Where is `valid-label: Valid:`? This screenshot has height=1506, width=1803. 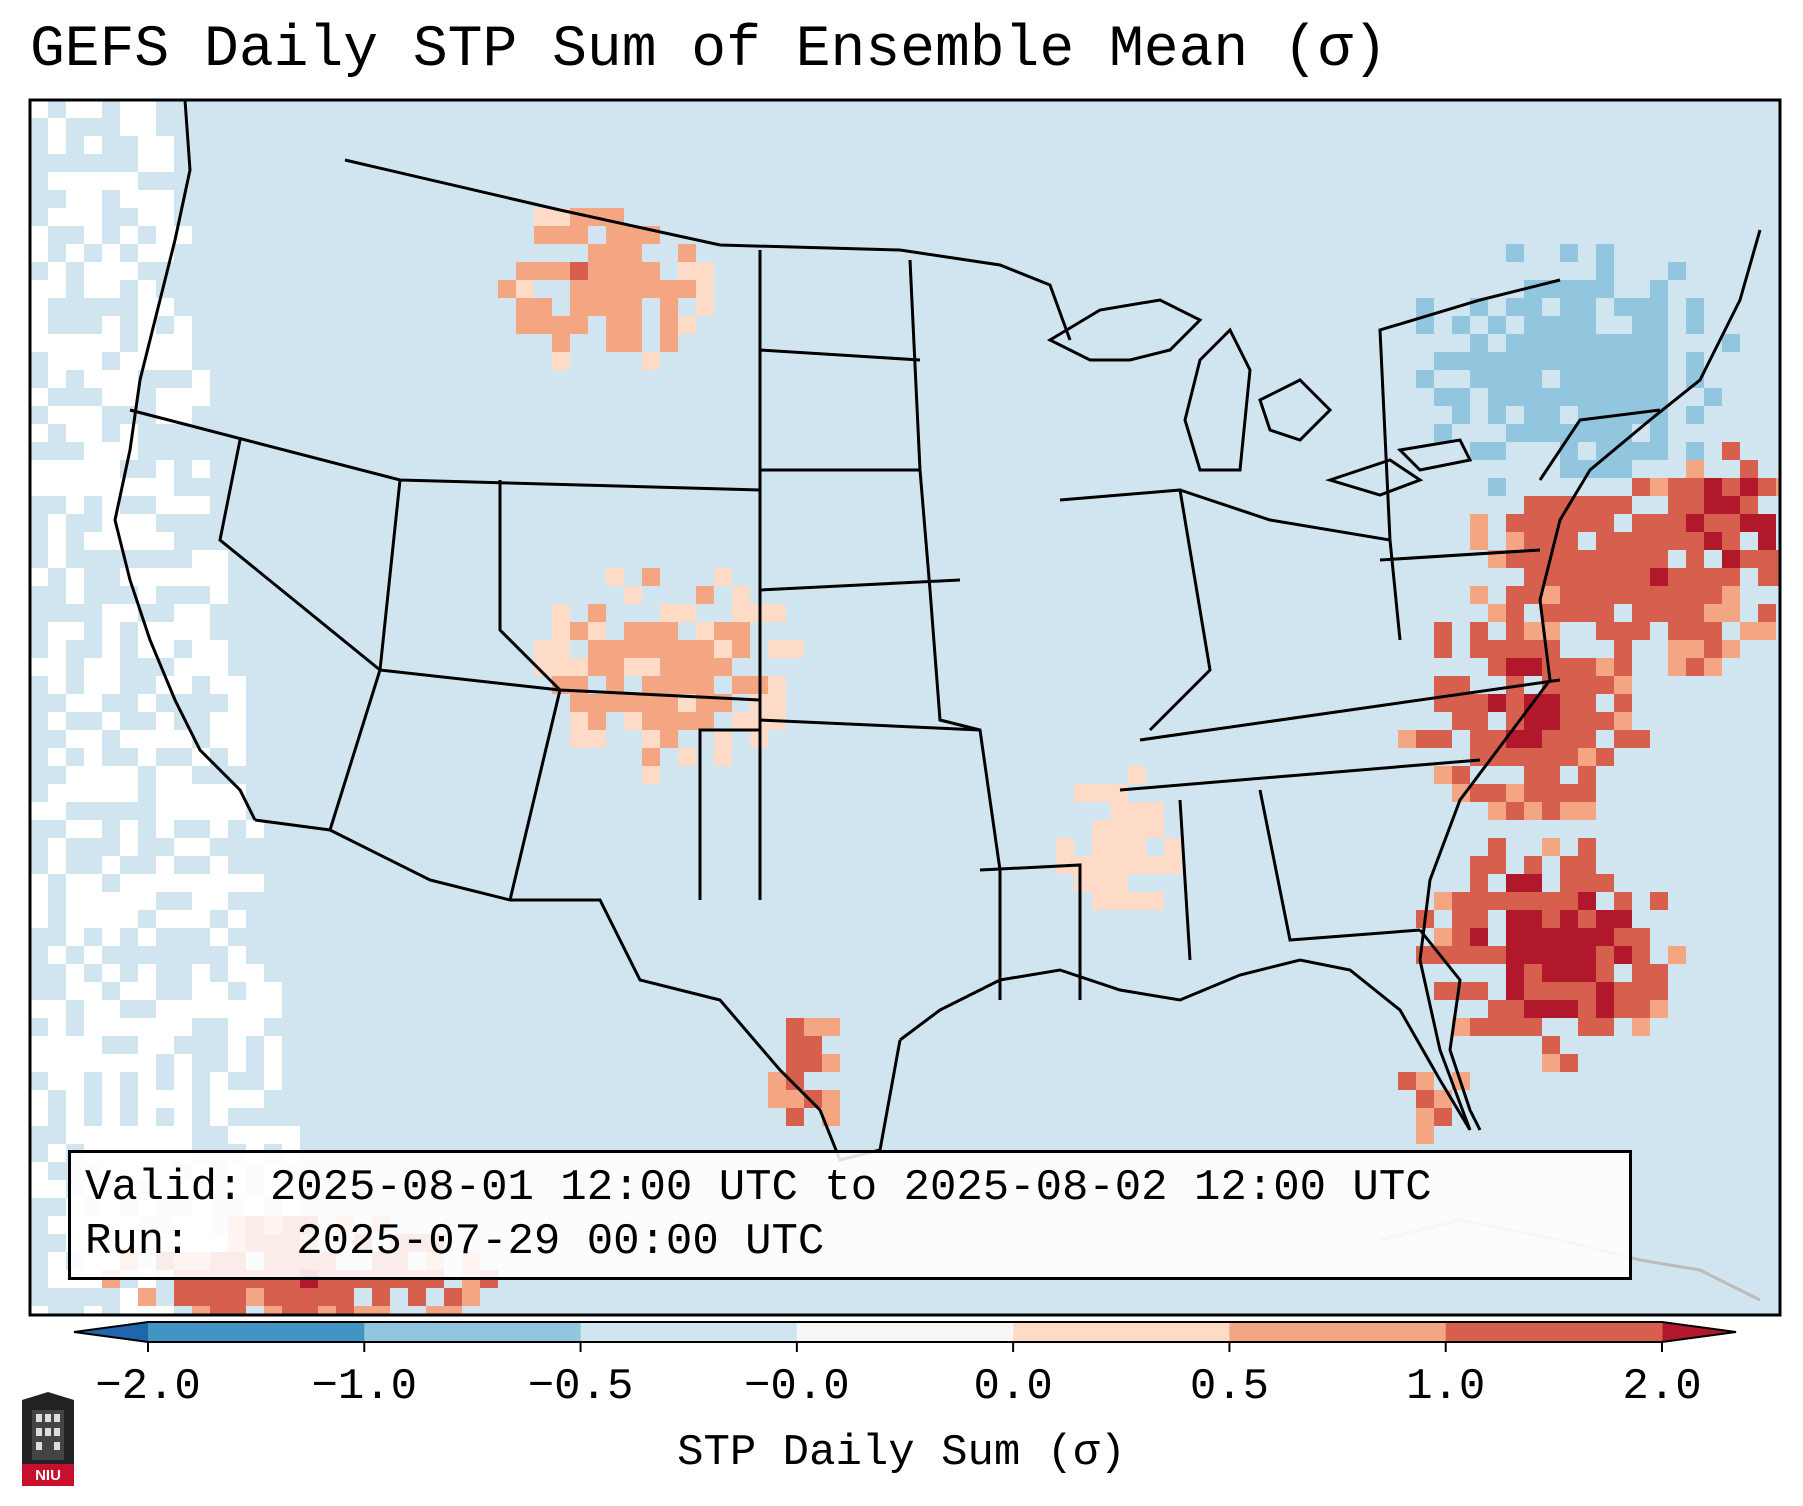
valid-label: Valid: is located at coordinates (164, 1188).